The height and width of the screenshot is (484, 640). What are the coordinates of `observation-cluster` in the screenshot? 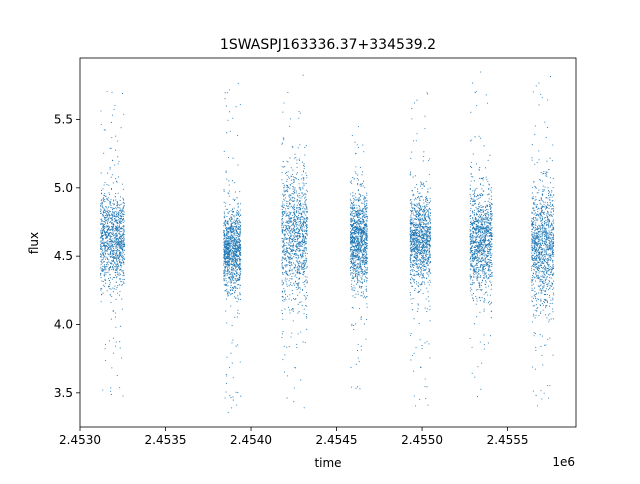 It's located at (358, 258).